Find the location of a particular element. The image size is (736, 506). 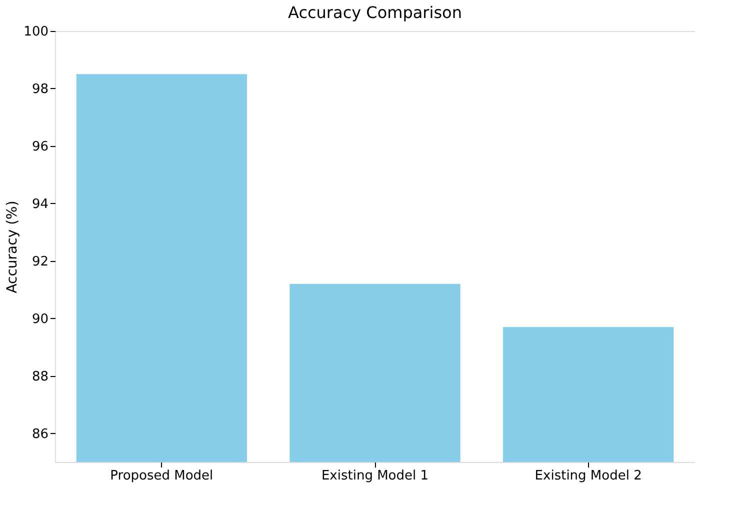

y-tick-label: 88 is located at coordinates (40, 376).